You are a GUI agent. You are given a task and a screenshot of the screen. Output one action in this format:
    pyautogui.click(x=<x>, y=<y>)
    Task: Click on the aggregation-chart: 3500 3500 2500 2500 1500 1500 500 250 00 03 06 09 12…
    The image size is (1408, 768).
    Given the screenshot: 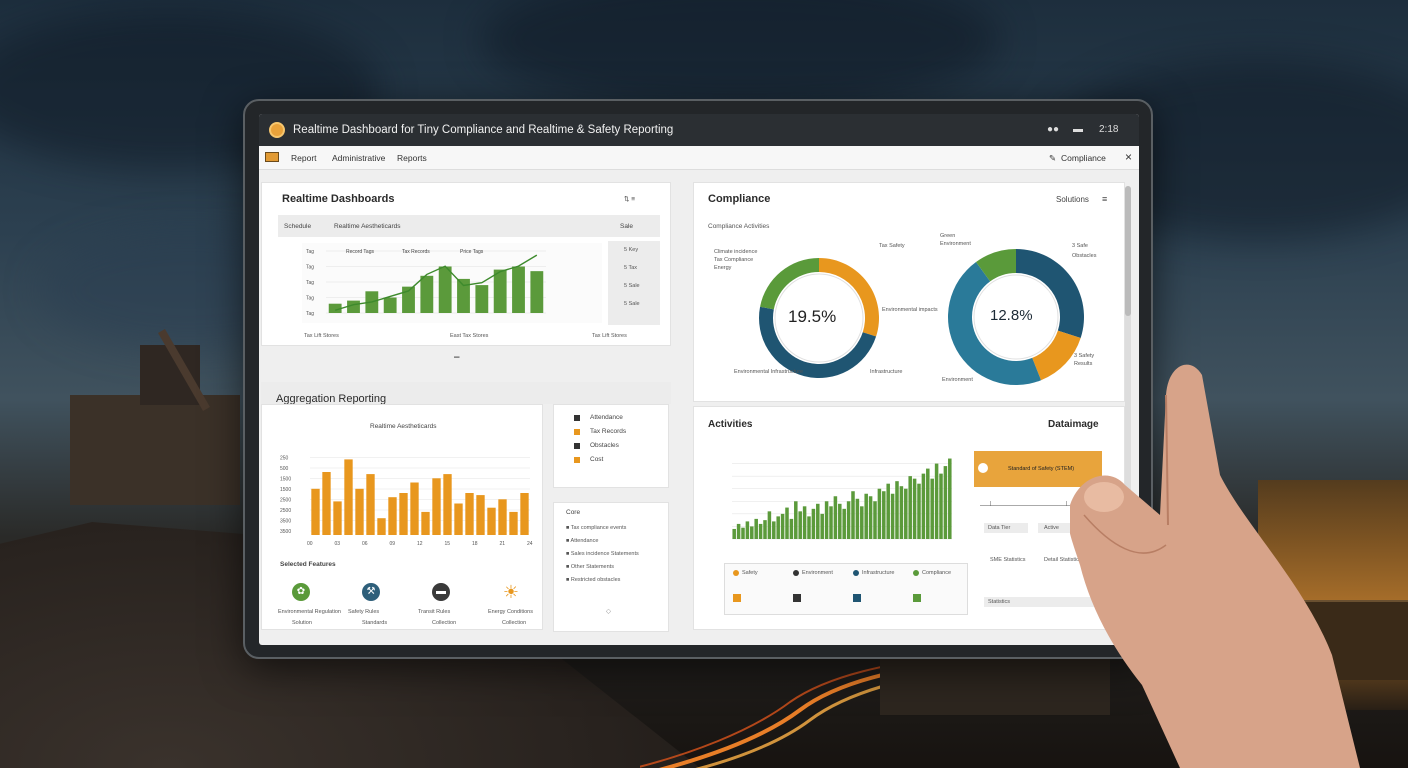 What is the action you would take?
    pyautogui.click(x=406, y=501)
    